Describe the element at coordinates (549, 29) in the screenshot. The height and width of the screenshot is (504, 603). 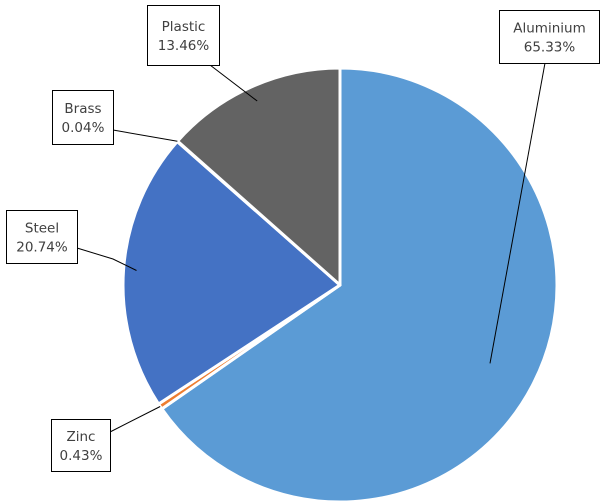
I see `data-label-name-aluminium: Aluminium` at that location.